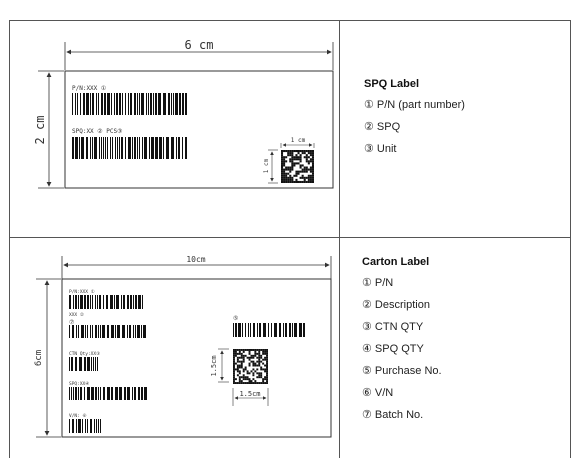  What do you see at coordinates (129, 104) in the screenshot?
I see `spq-pn-barcode` at bounding box center [129, 104].